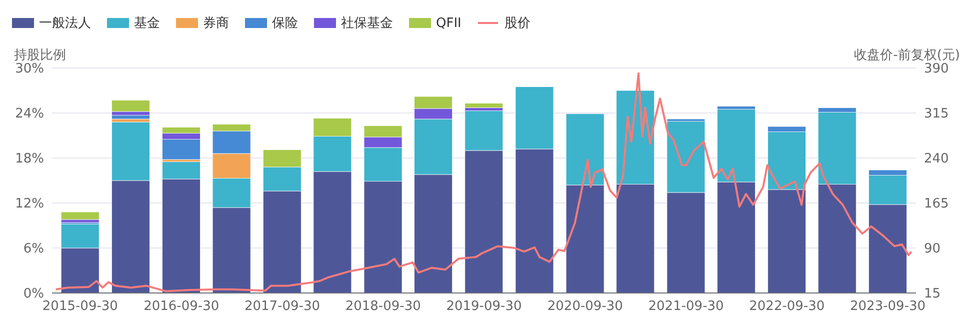  What do you see at coordinates (936, 204) in the screenshot?
I see `y2-tick-label: 165` at bounding box center [936, 204].